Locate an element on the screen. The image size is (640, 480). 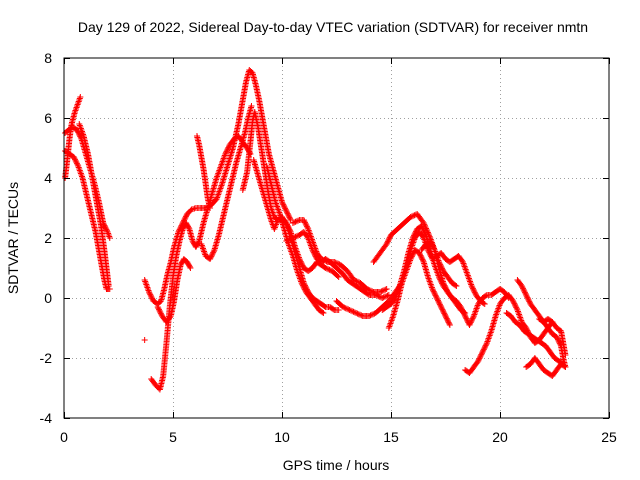
y-tick-label: 4 is located at coordinates (48, 178).